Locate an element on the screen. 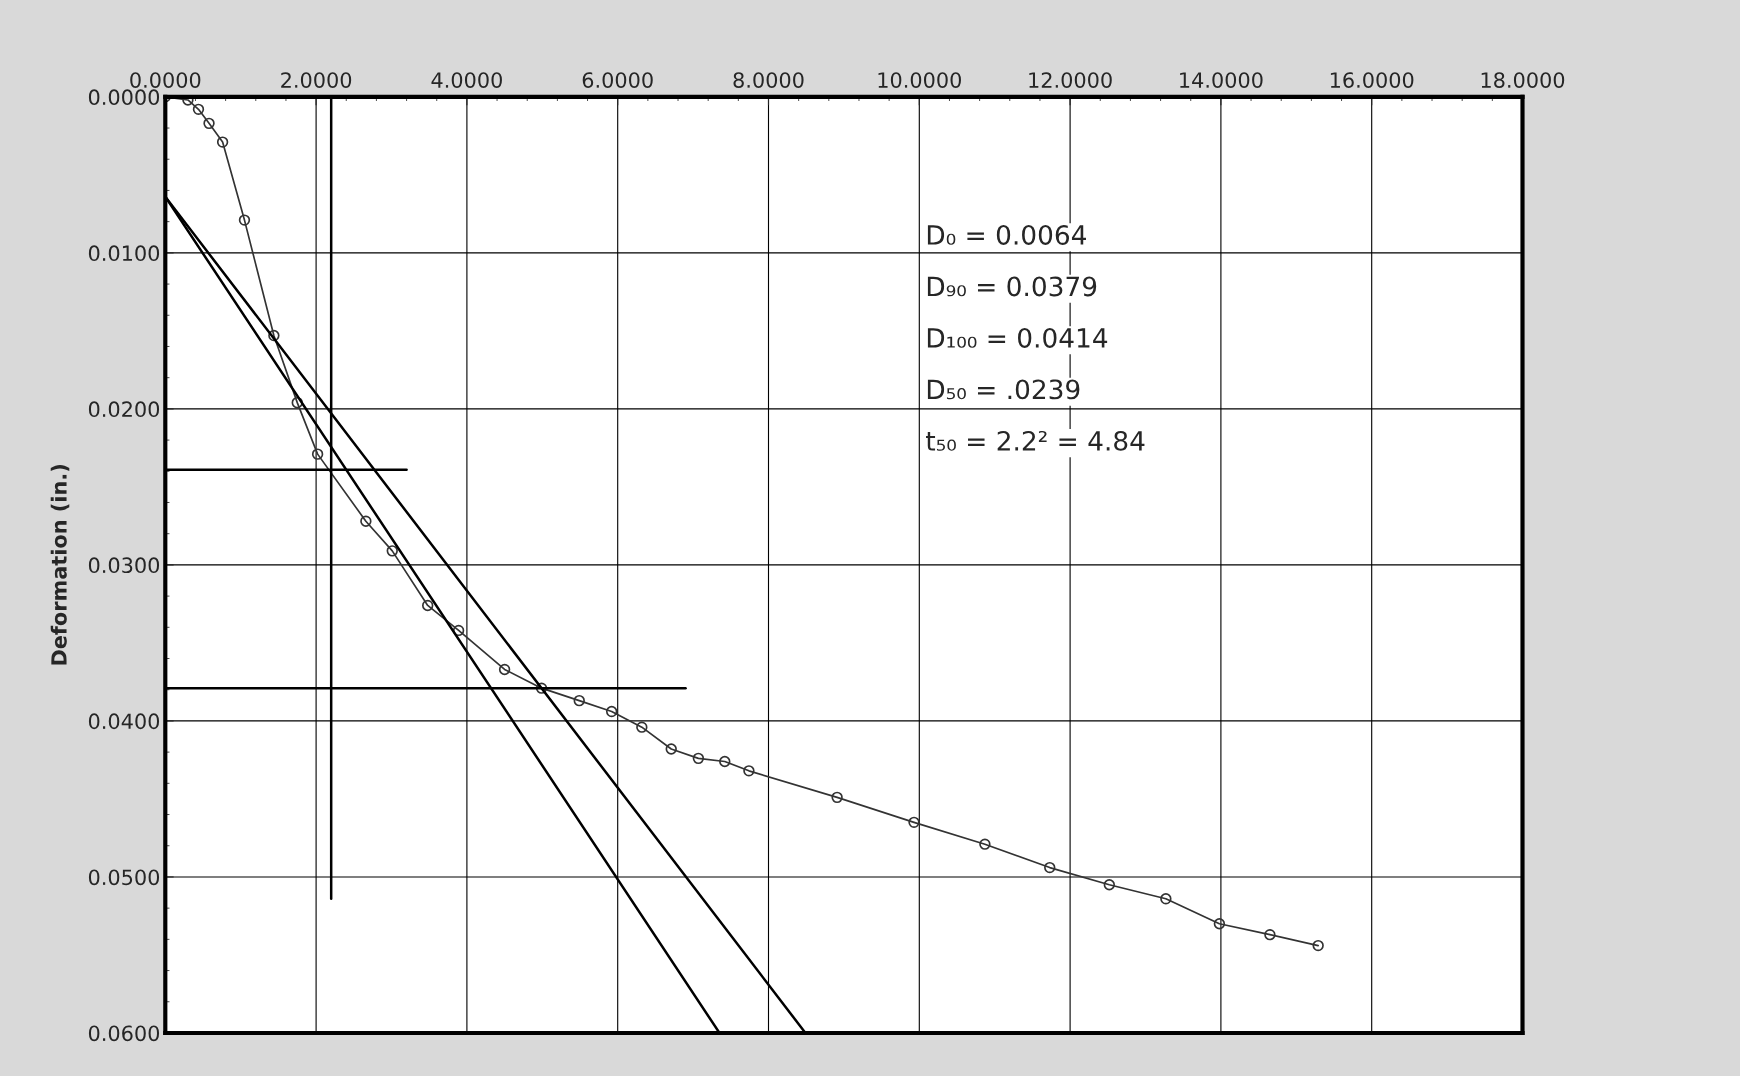 The width and height of the screenshot is (1740, 1076). x-tick-label: 4.0000 is located at coordinates (466, 80).